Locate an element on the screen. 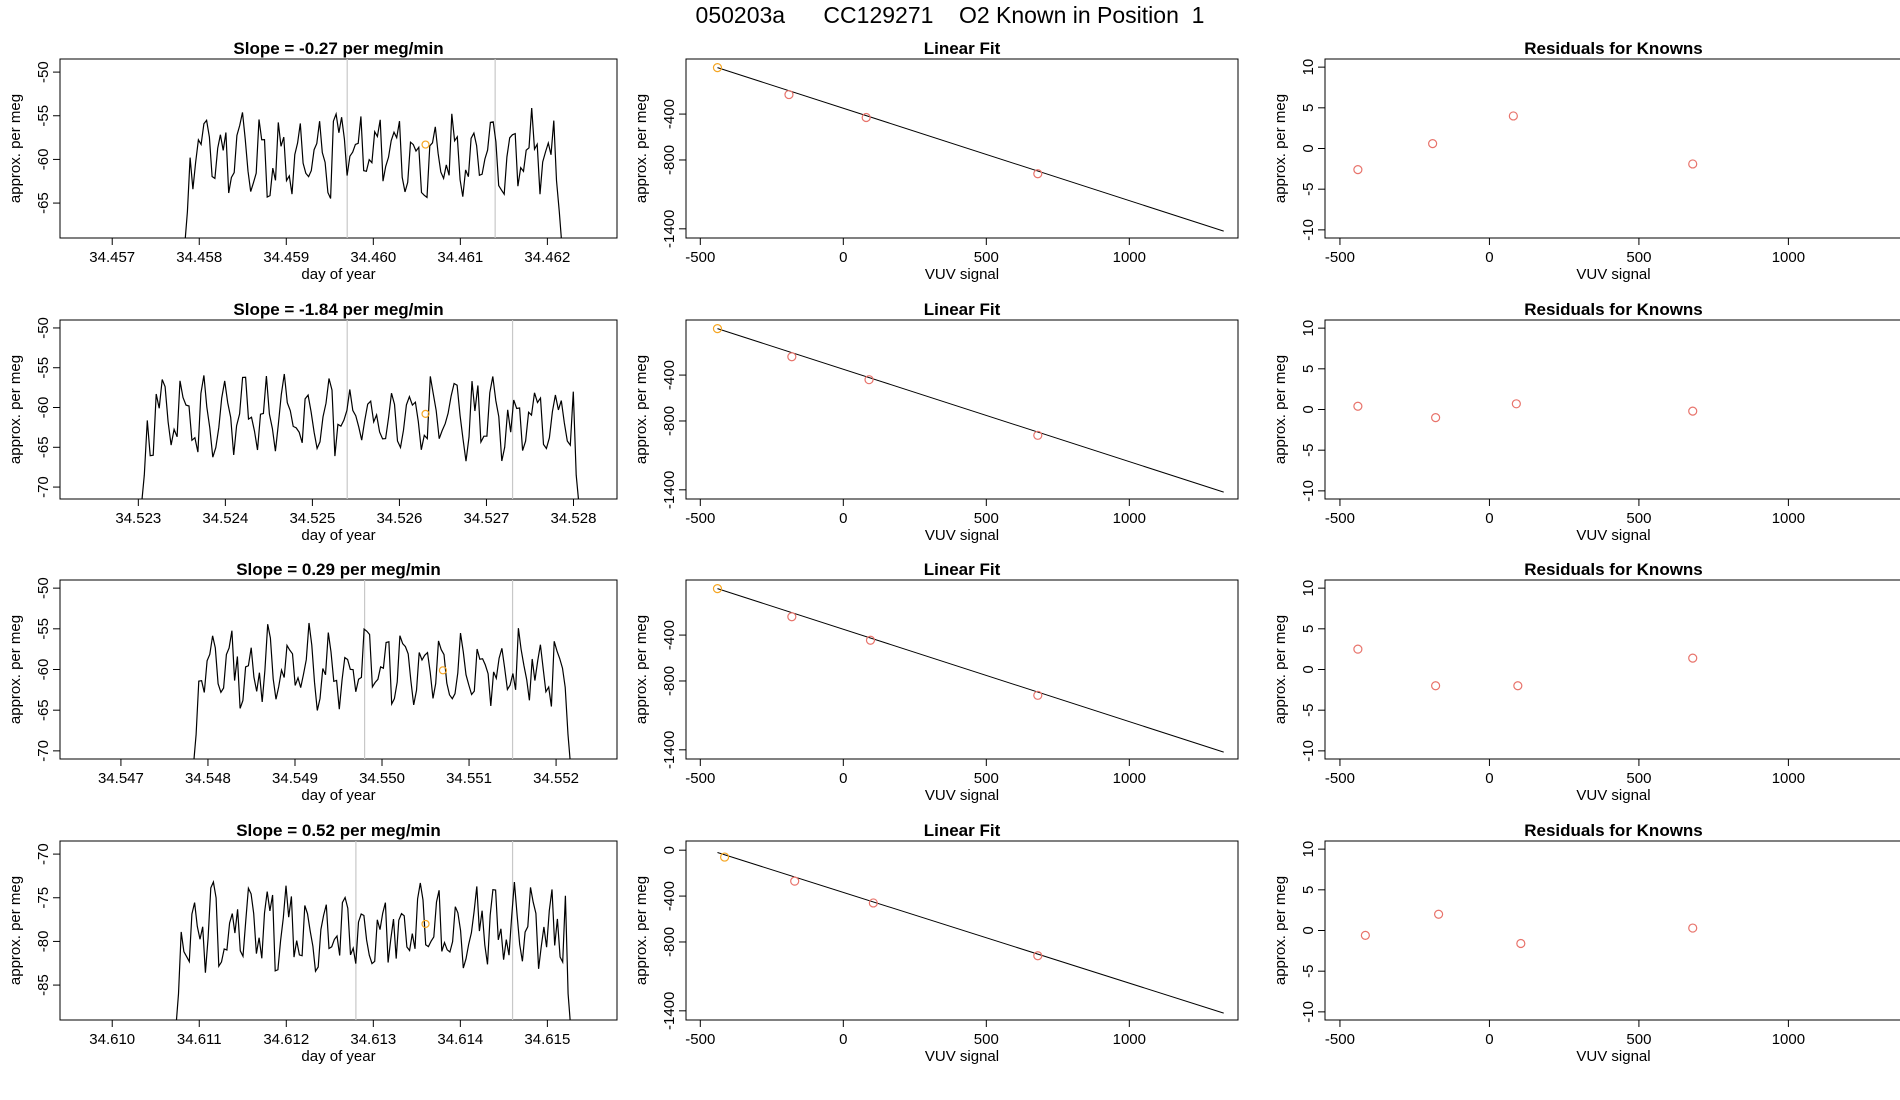 The width and height of the screenshot is (1900, 1100). y-tick-label: -800 is located at coordinates (669, 942).